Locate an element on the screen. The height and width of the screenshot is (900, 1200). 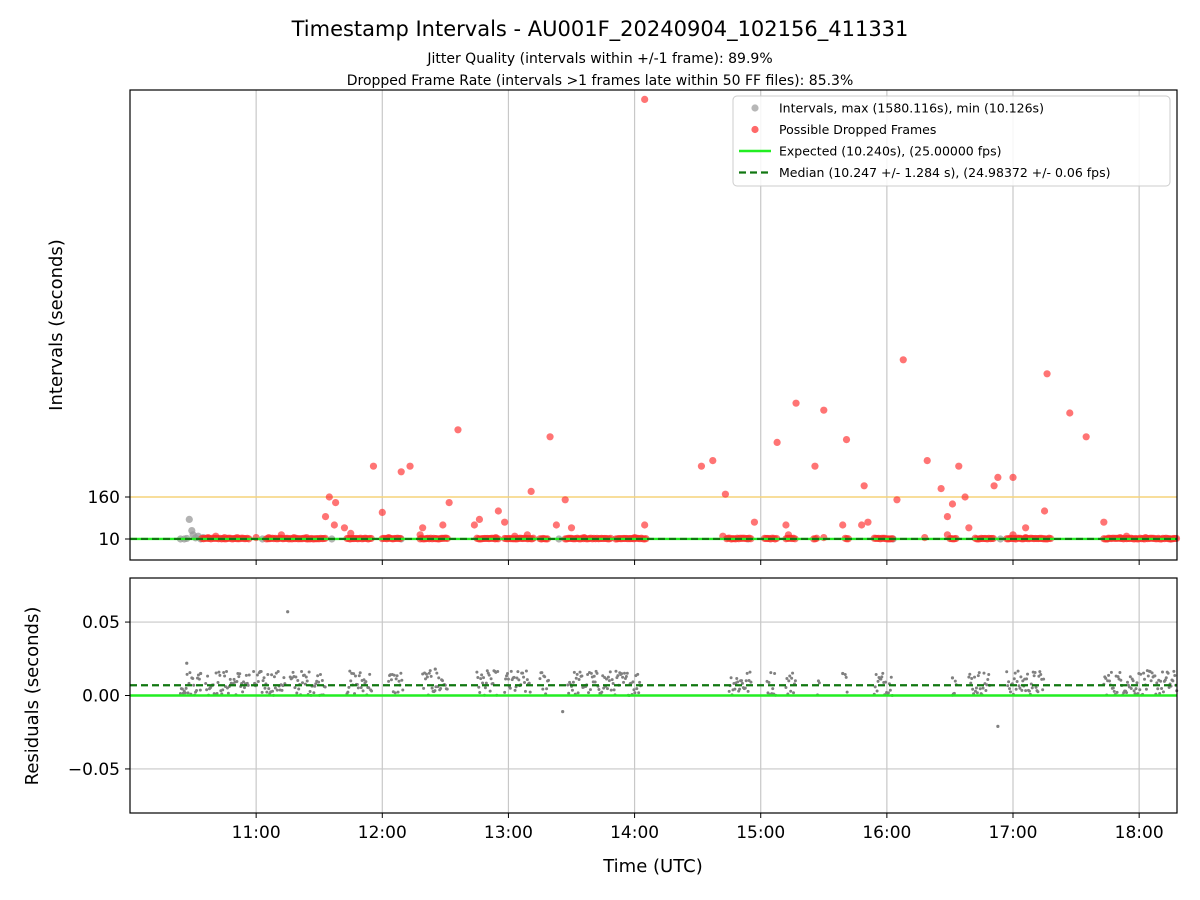
residuals-ytick-label: 0.05 is located at coordinates (101, 623).